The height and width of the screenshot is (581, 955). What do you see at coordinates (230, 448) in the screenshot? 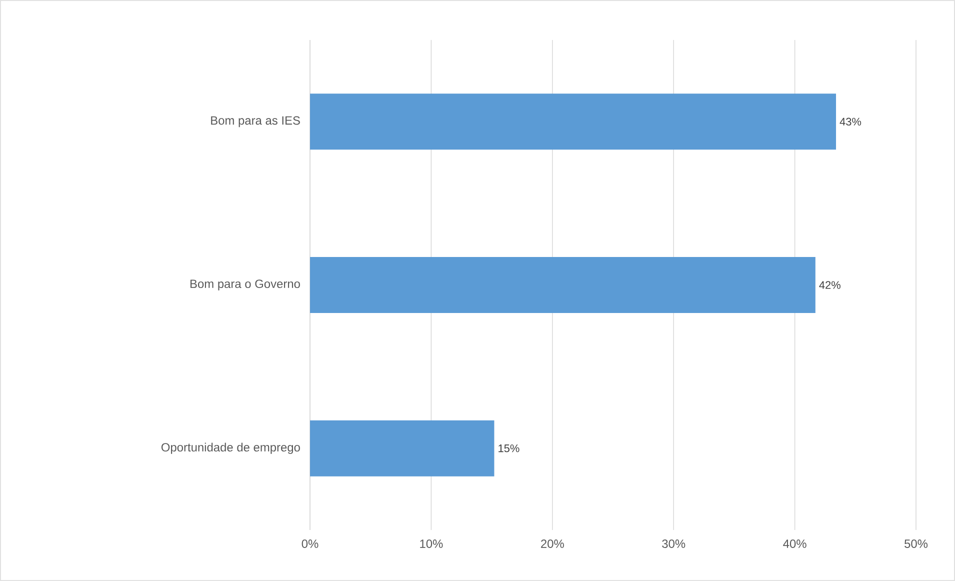
I see `y-tick-label: Oportunidade de emprego` at bounding box center [230, 448].